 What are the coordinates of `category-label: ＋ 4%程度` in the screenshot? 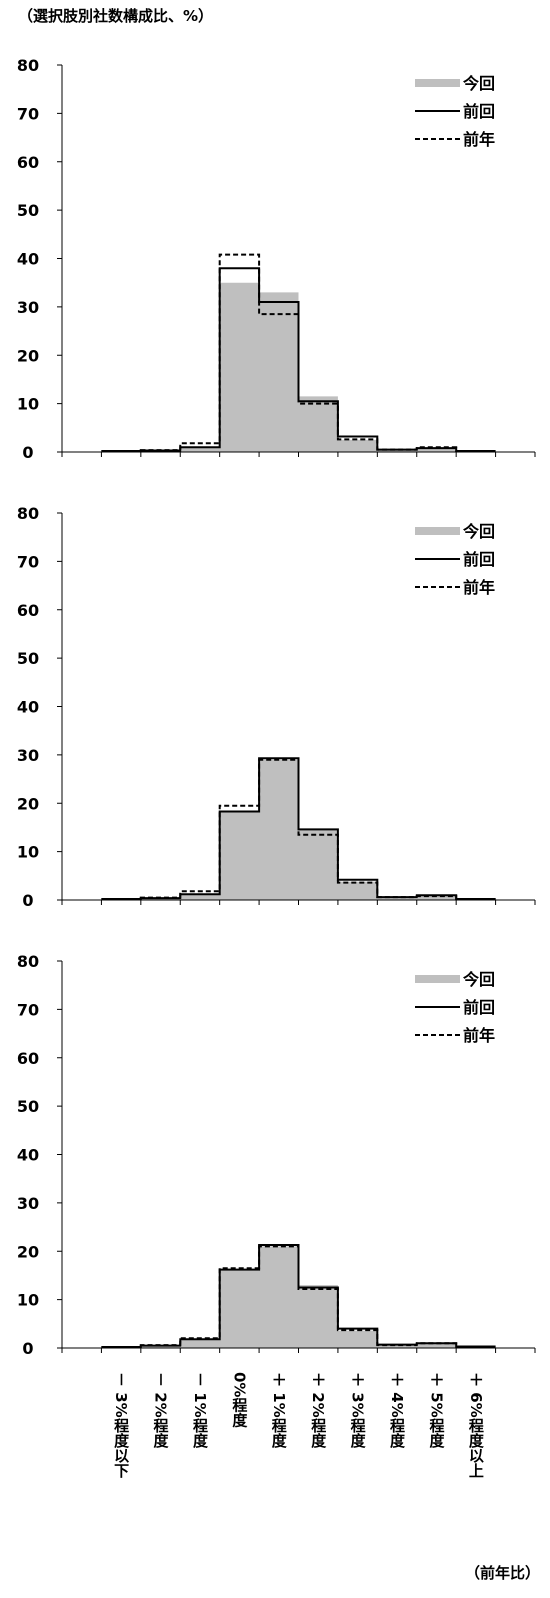 It's located at (397, 1410).